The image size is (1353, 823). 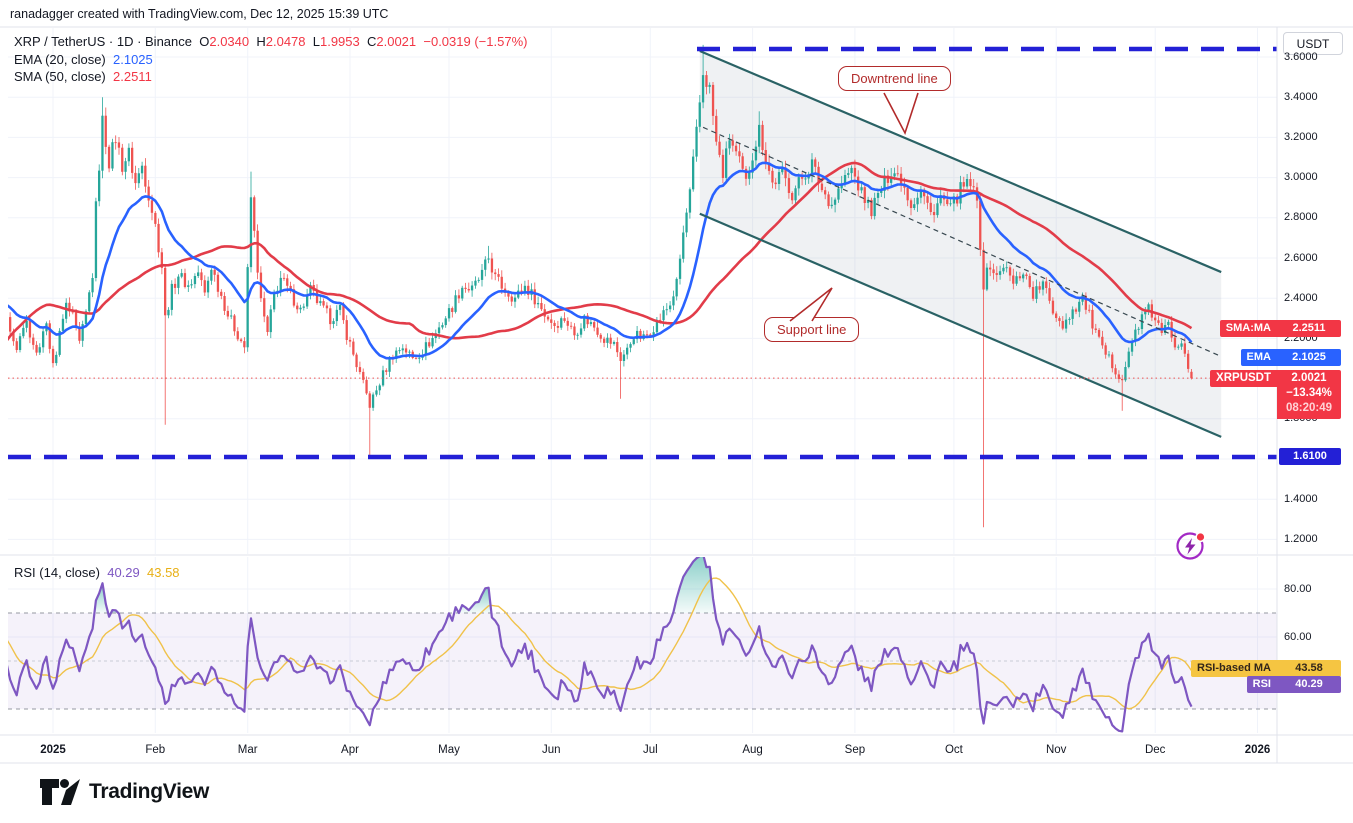 I want to click on price-axis-label: 3.0000, so click(x=1301, y=177).